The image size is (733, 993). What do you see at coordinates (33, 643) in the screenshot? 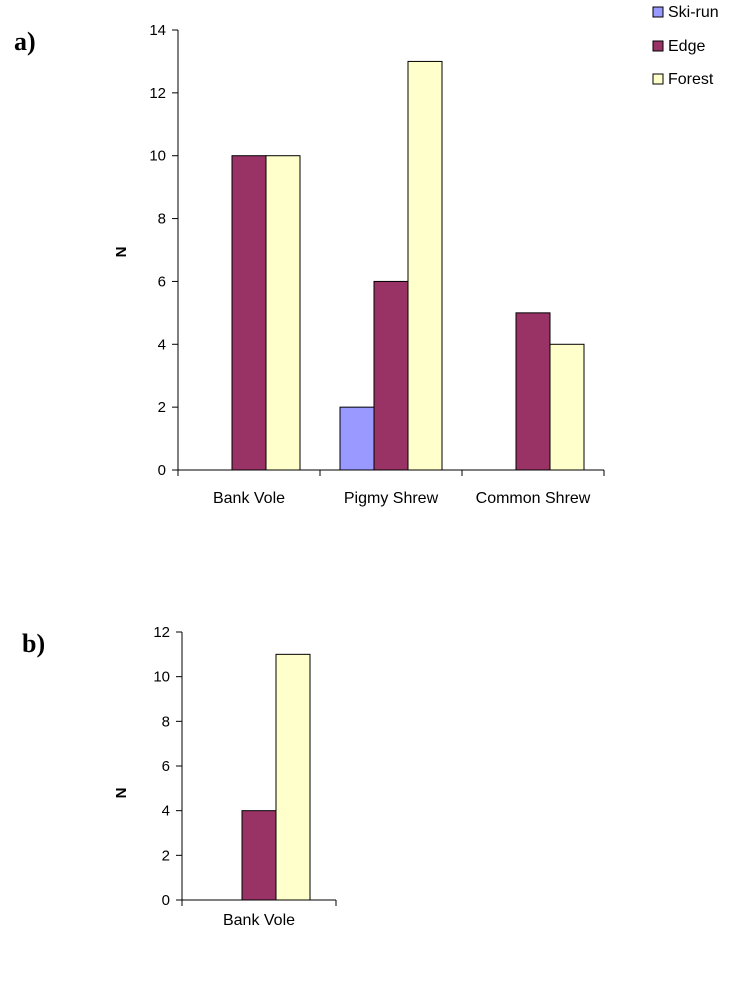
I see `panel-b-label: b)` at bounding box center [33, 643].